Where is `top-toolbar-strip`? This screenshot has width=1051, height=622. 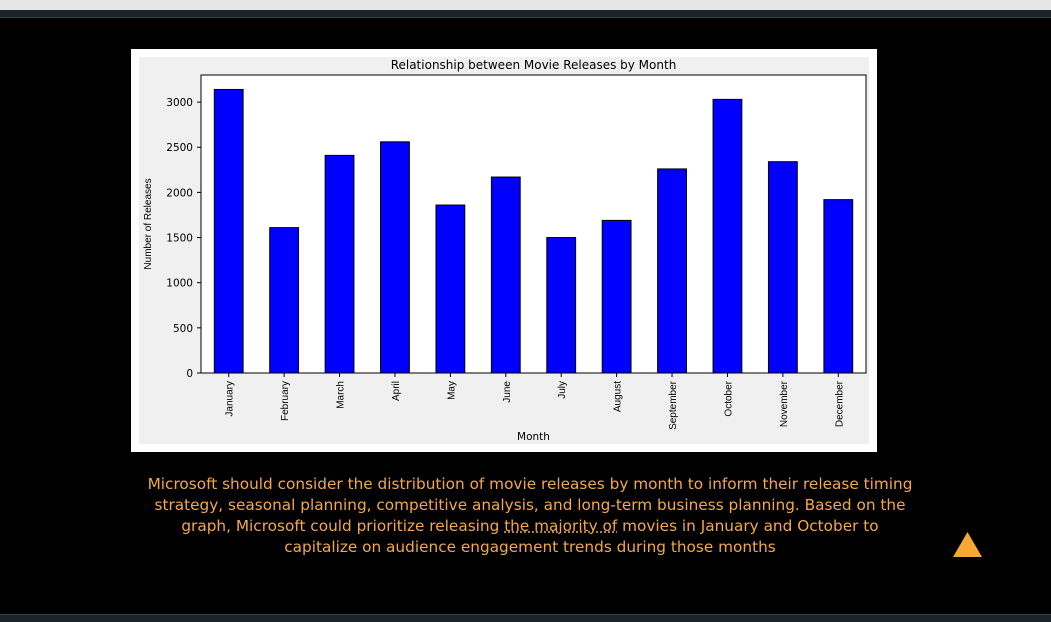
top-toolbar-strip is located at coordinates (525, 5).